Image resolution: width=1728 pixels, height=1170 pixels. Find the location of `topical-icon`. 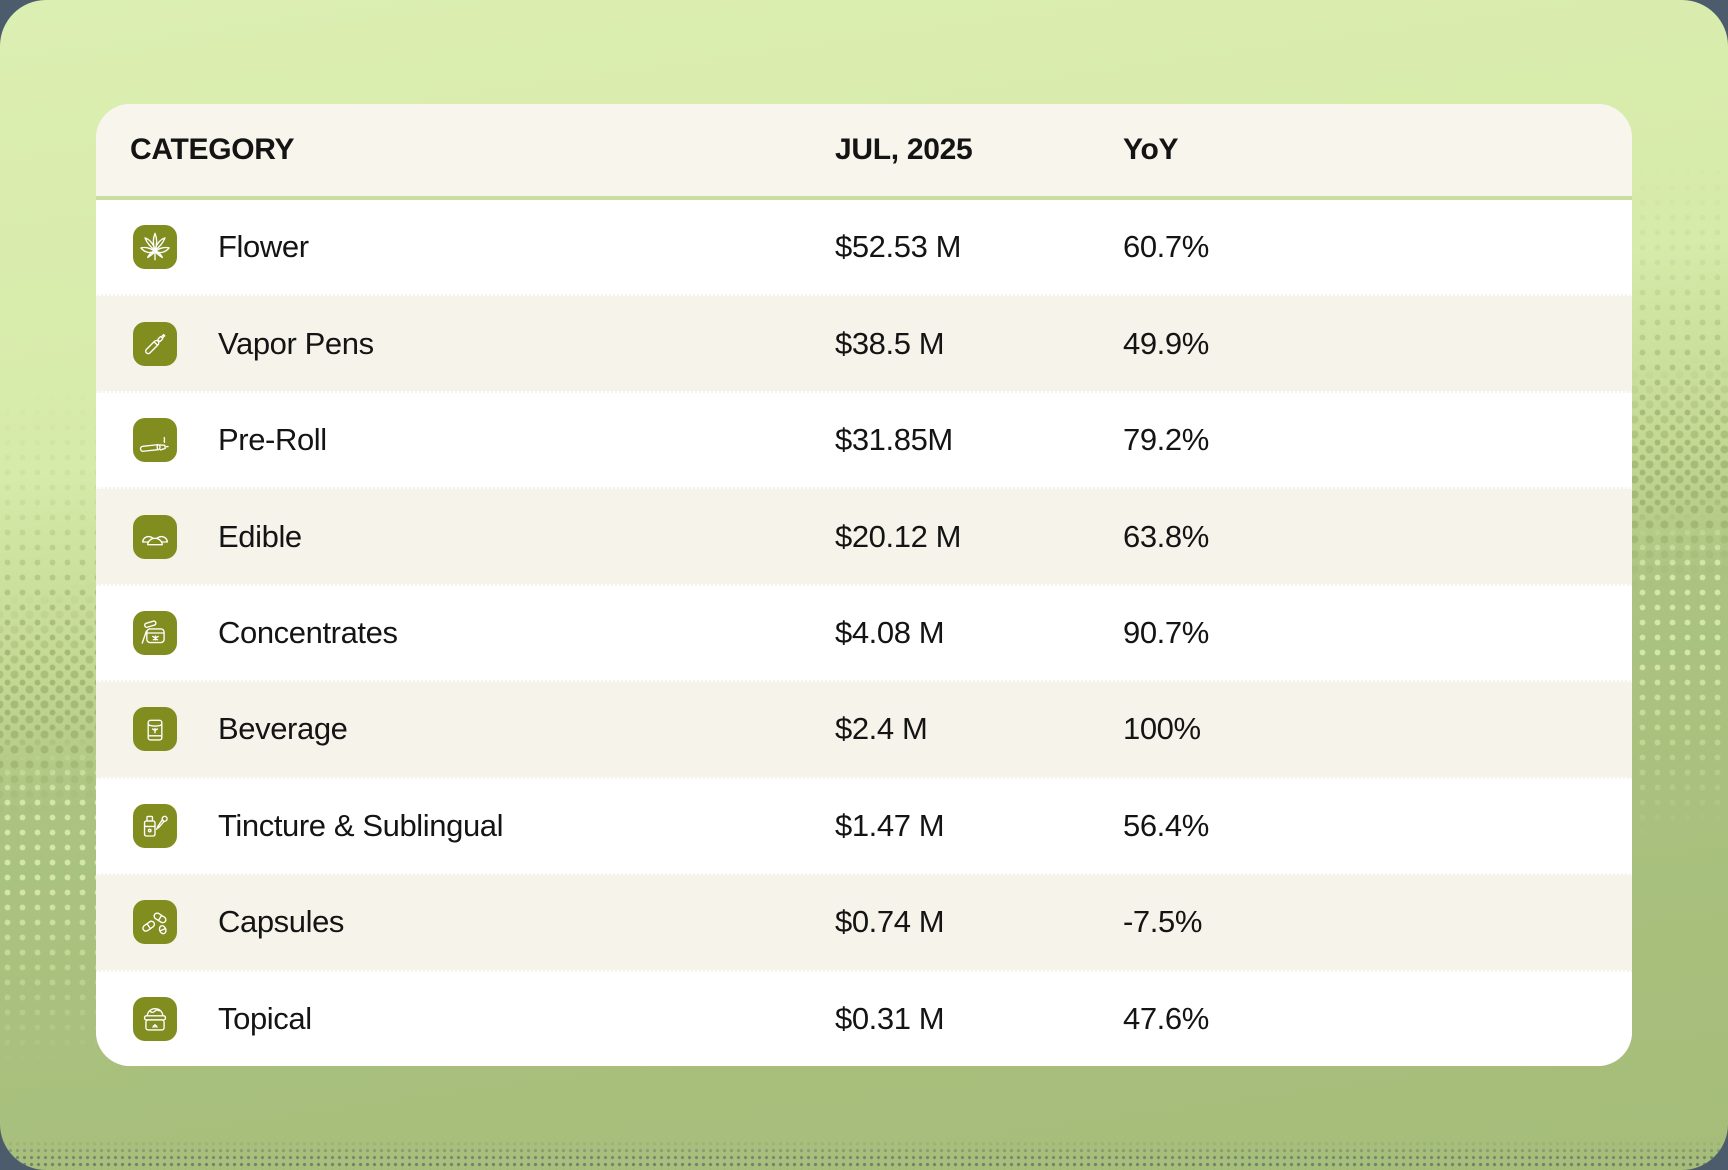

topical-icon is located at coordinates (155, 1018).